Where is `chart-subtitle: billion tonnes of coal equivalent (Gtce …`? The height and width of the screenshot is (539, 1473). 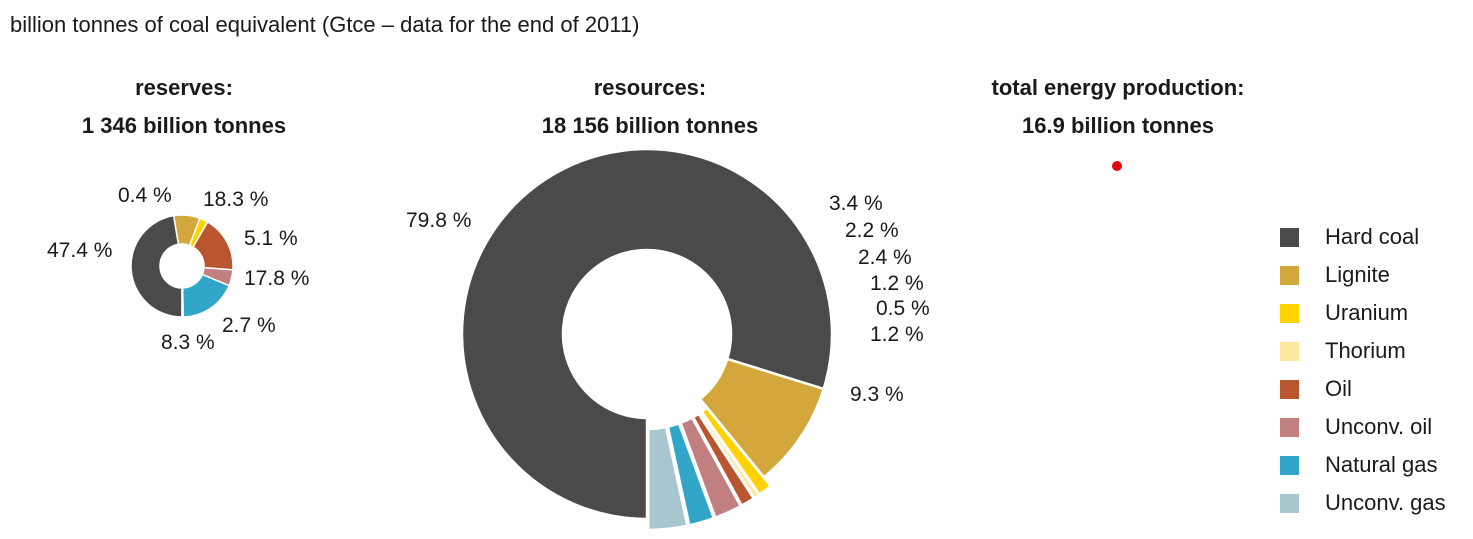
chart-subtitle: billion tonnes of coal equivalent (Gtce … is located at coordinates (325, 24).